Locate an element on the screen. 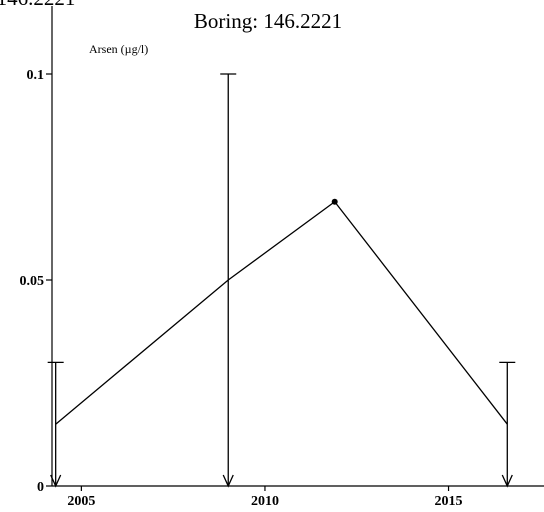  x-tick-label-1: 2010 is located at coordinates (265, 501).